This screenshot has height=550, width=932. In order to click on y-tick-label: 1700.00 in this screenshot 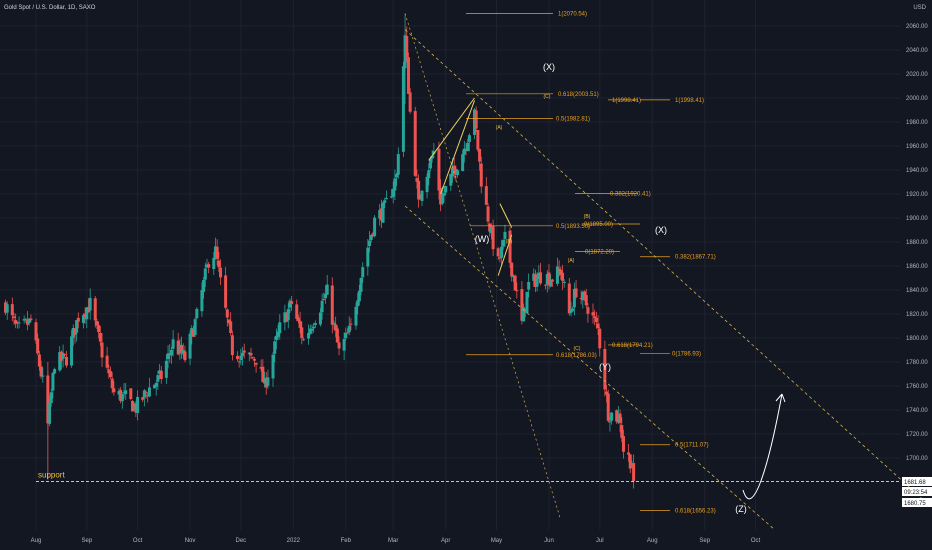, I will do `click(917, 459)`.